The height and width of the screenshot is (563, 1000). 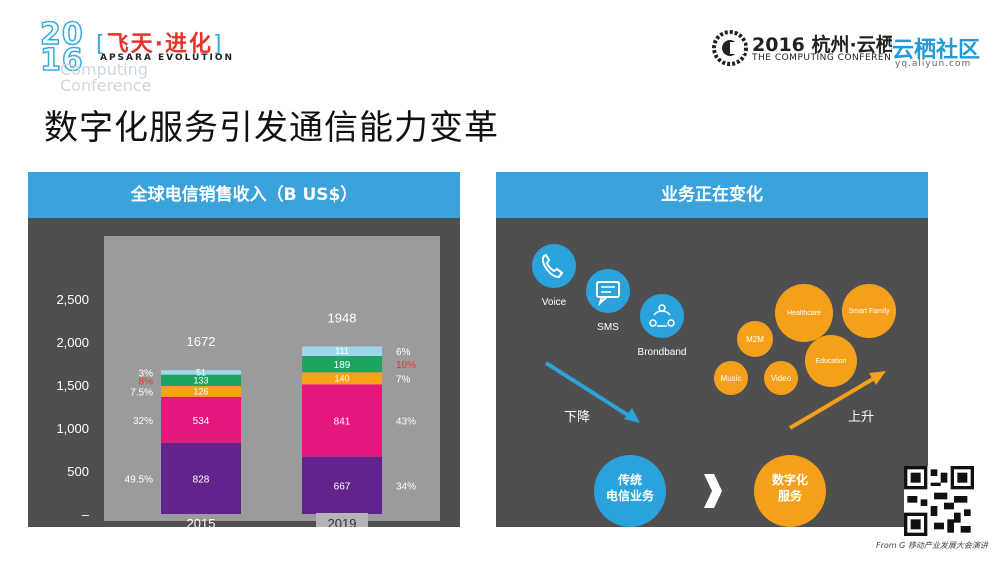 What do you see at coordinates (861, 416) in the screenshot?
I see `up-label: 上升` at bounding box center [861, 416].